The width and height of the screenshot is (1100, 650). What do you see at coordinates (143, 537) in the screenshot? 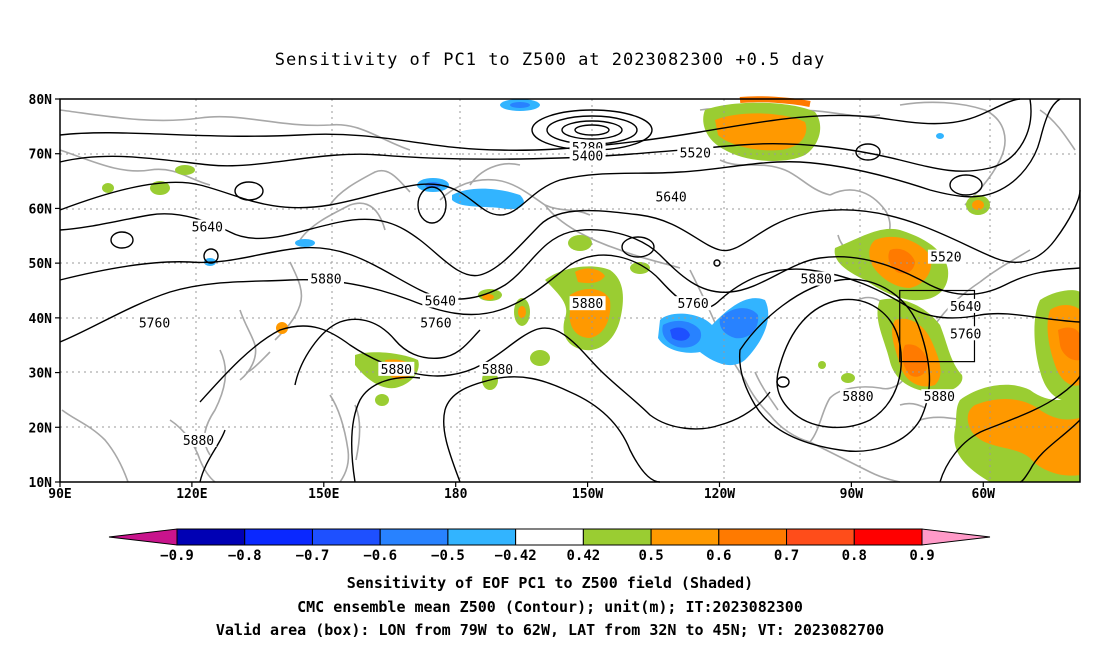
I see `colorbar-low-extension` at bounding box center [143, 537].